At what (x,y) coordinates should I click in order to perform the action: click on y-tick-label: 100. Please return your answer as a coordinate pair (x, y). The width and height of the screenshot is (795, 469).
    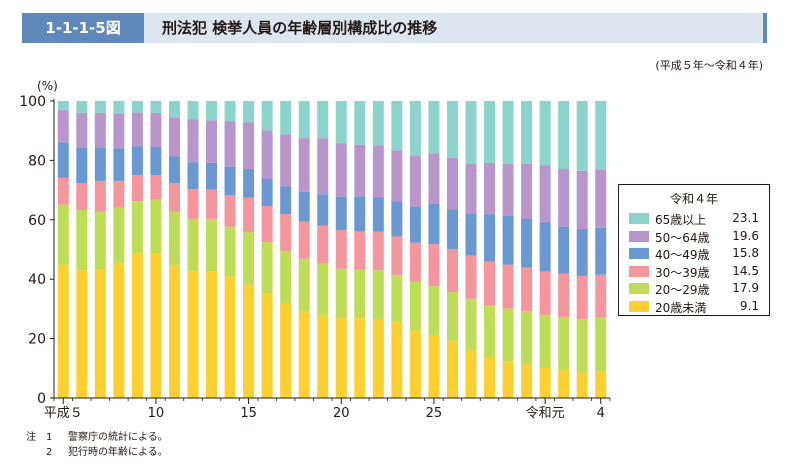
    Looking at the image, I should click on (32, 102).